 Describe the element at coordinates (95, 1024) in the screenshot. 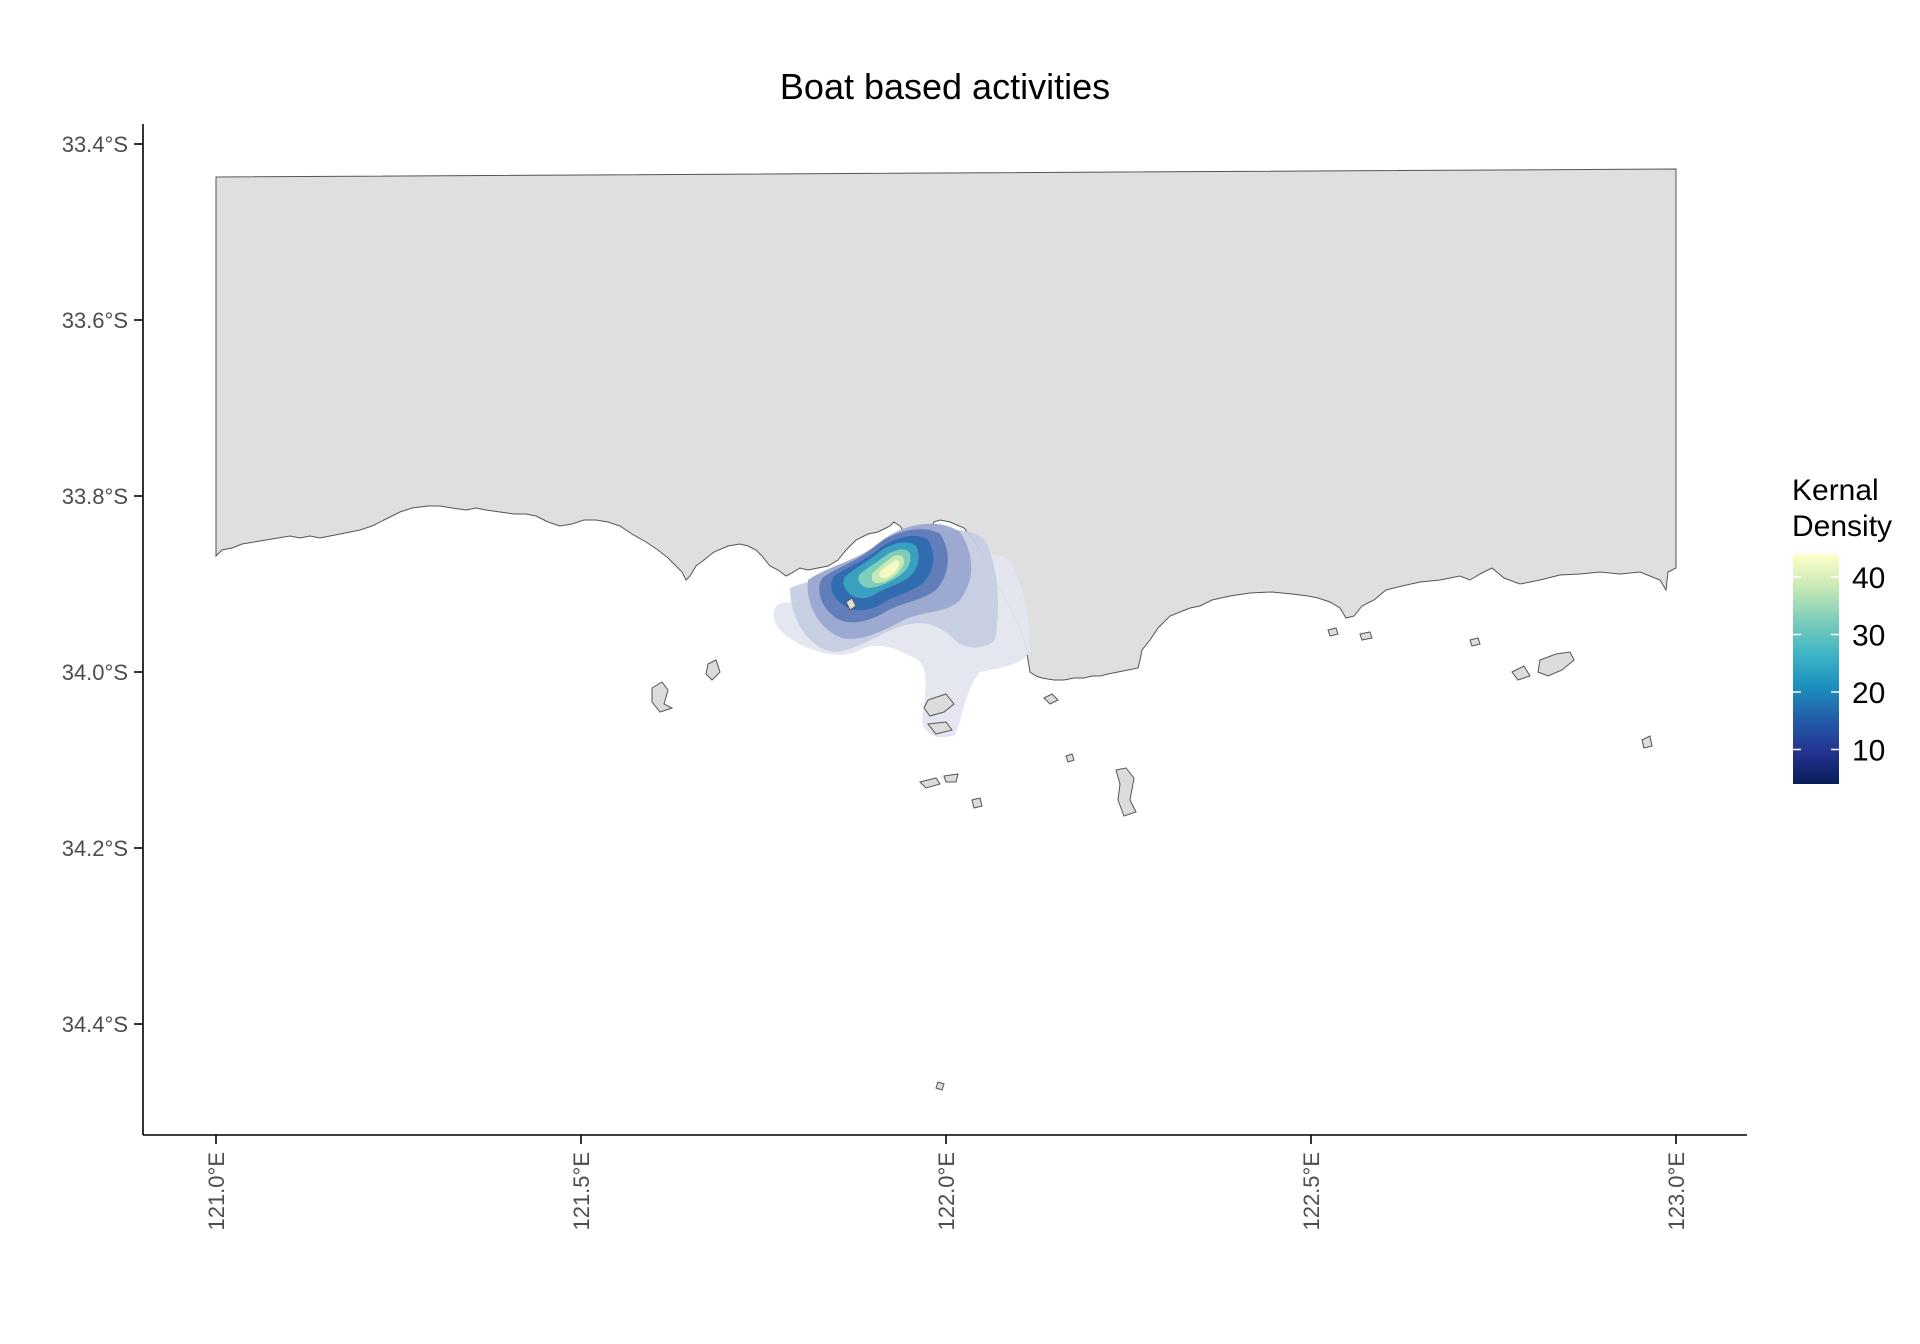

I see `y-tick-label: 34.4°S` at that location.